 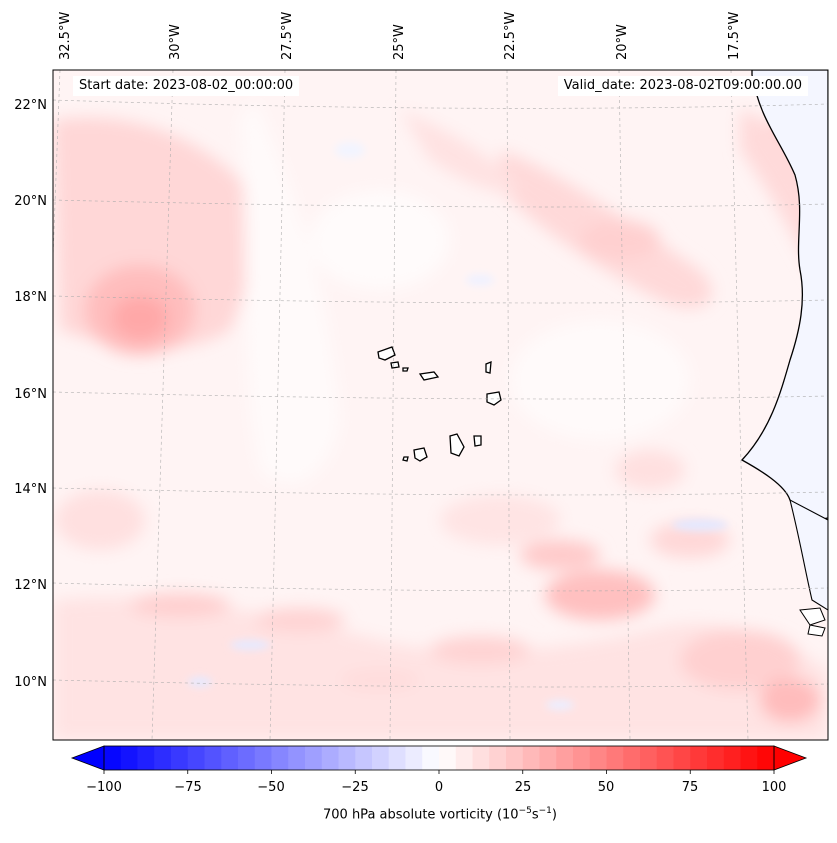 I want to click on colorbar-tick-label: 0, so click(x=439, y=787).